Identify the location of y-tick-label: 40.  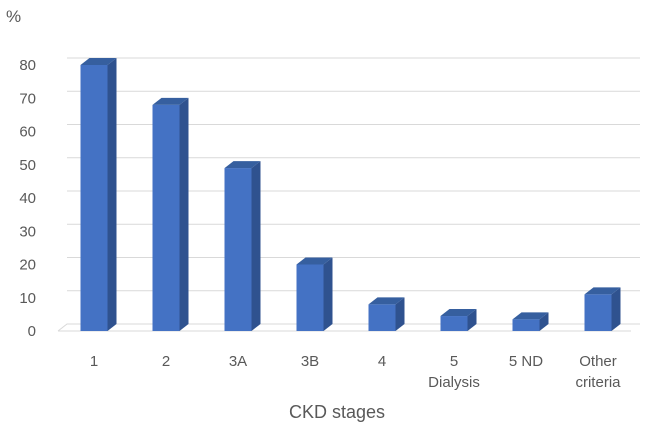
(27, 198).